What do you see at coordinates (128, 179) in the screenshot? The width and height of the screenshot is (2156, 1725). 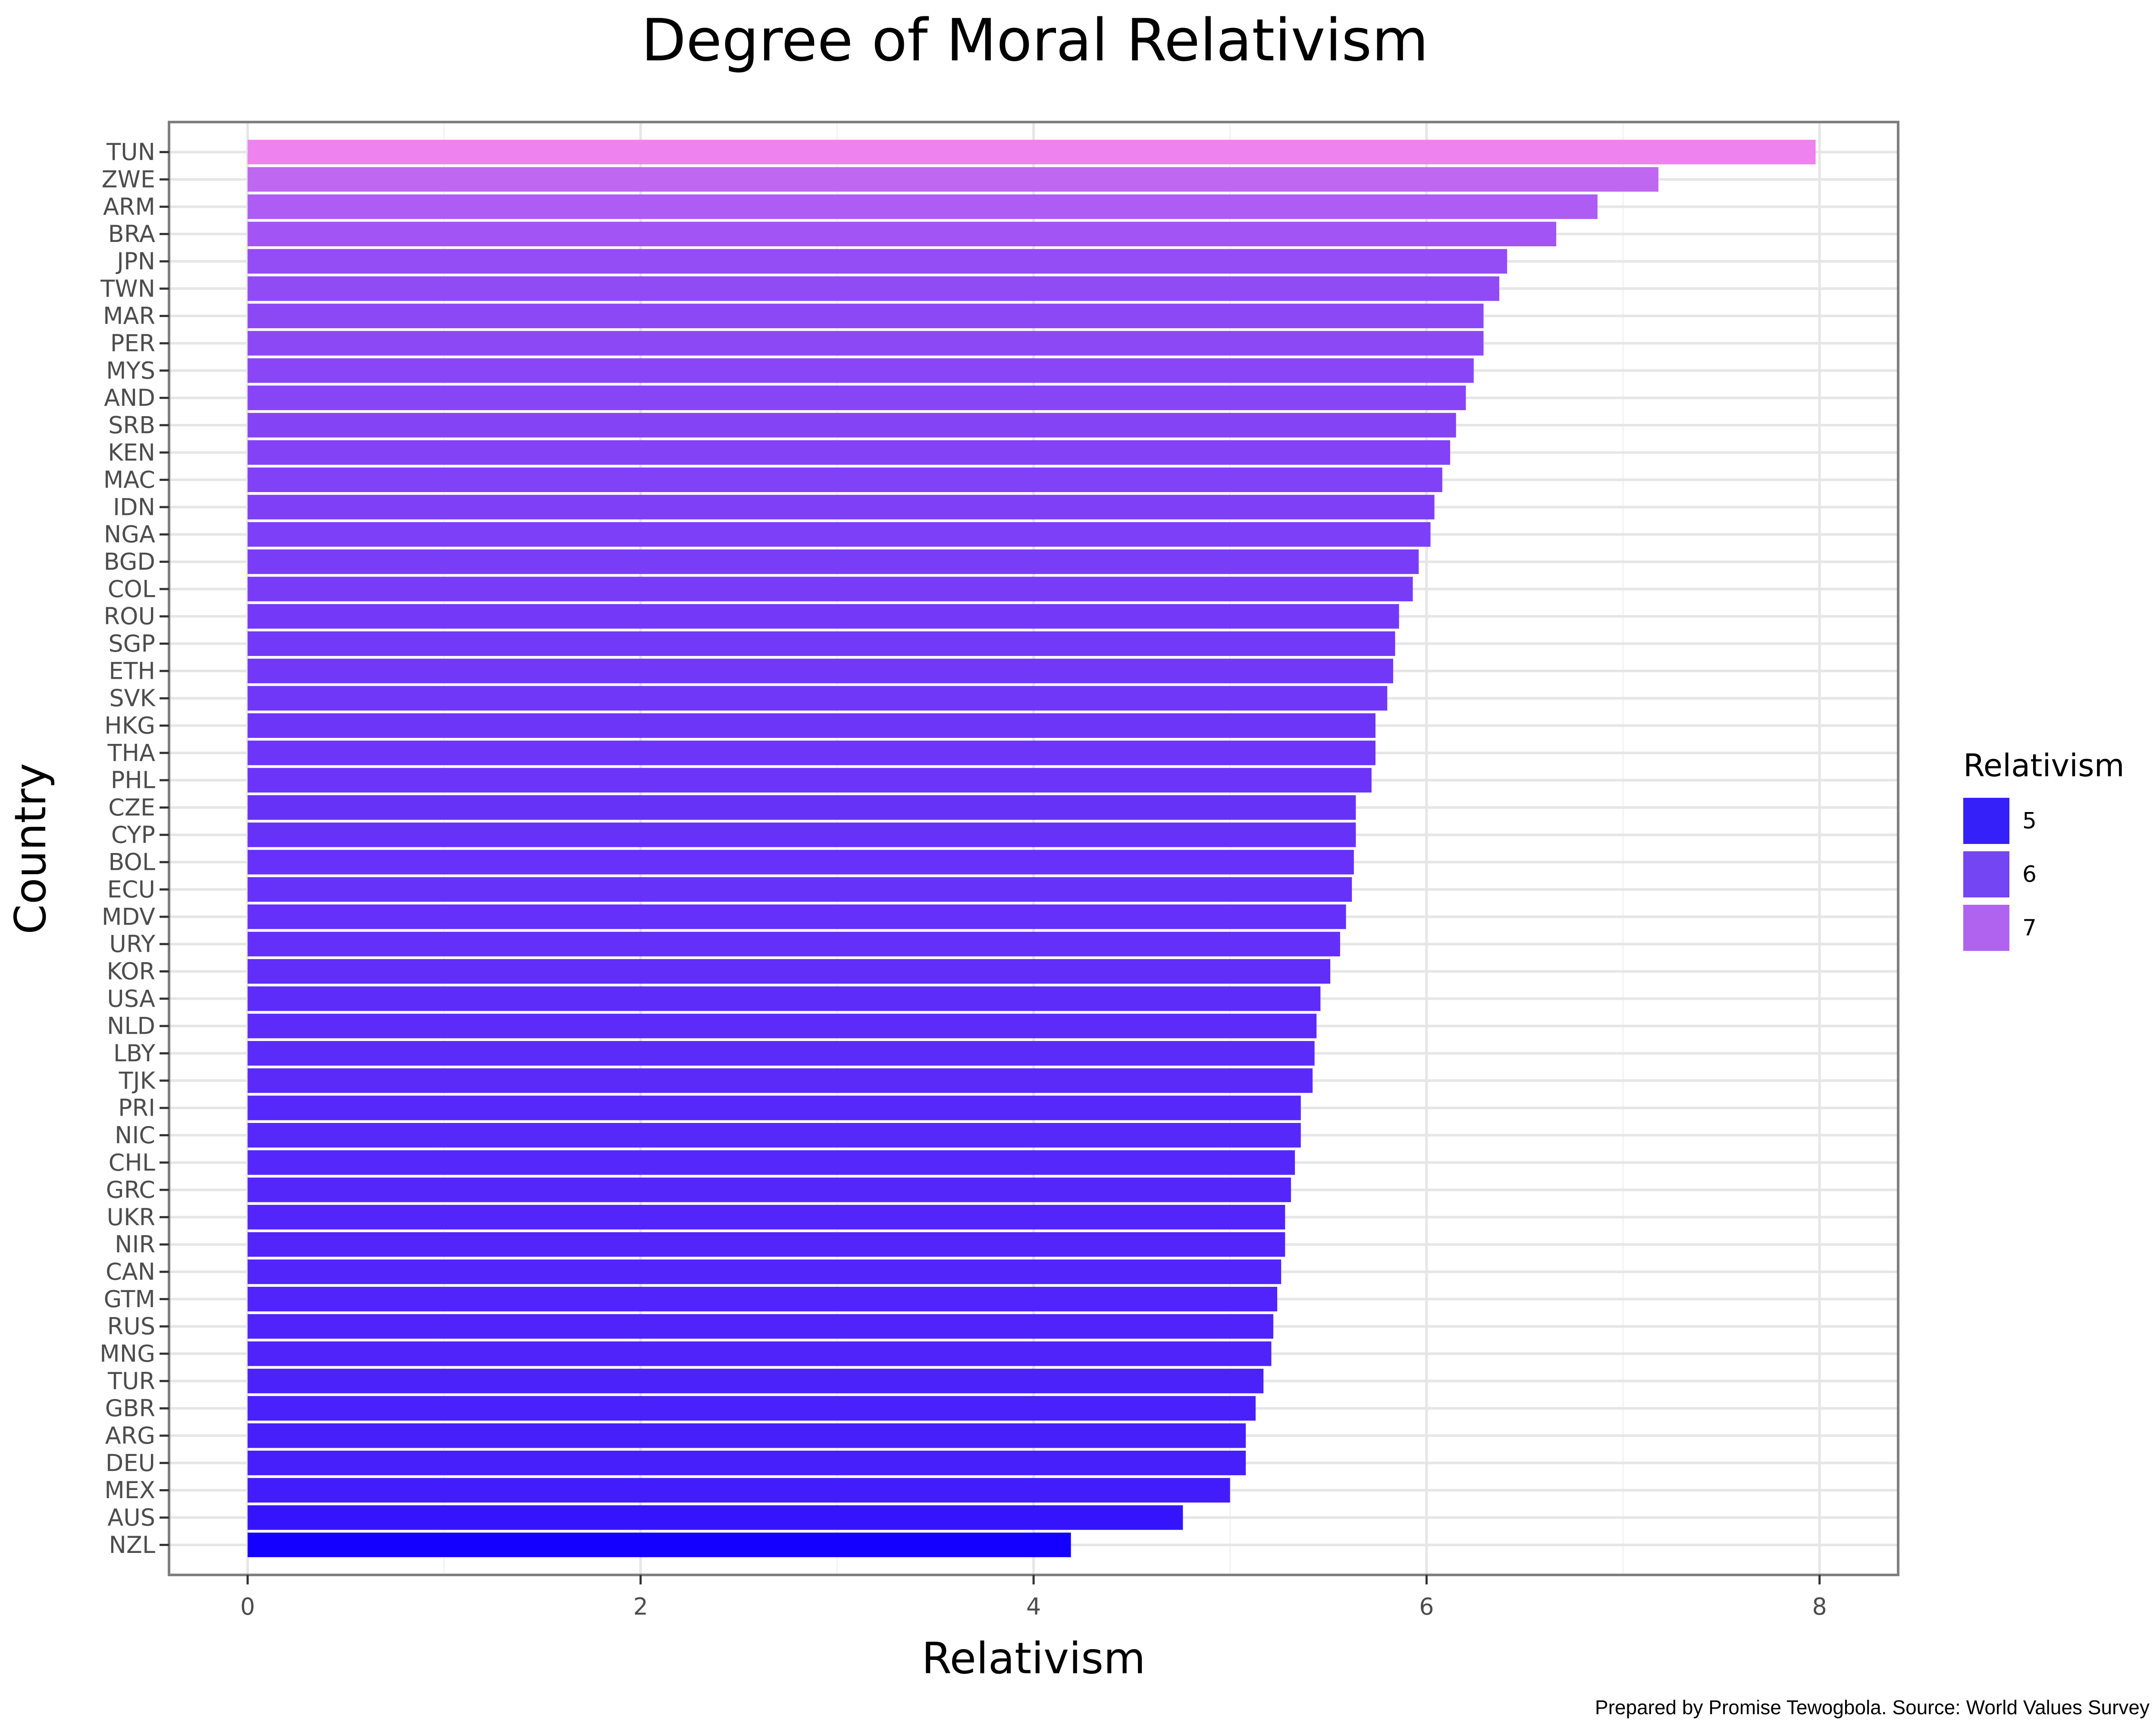 I see `y-tick-label: ZWE` at bounding box center [128, 179].